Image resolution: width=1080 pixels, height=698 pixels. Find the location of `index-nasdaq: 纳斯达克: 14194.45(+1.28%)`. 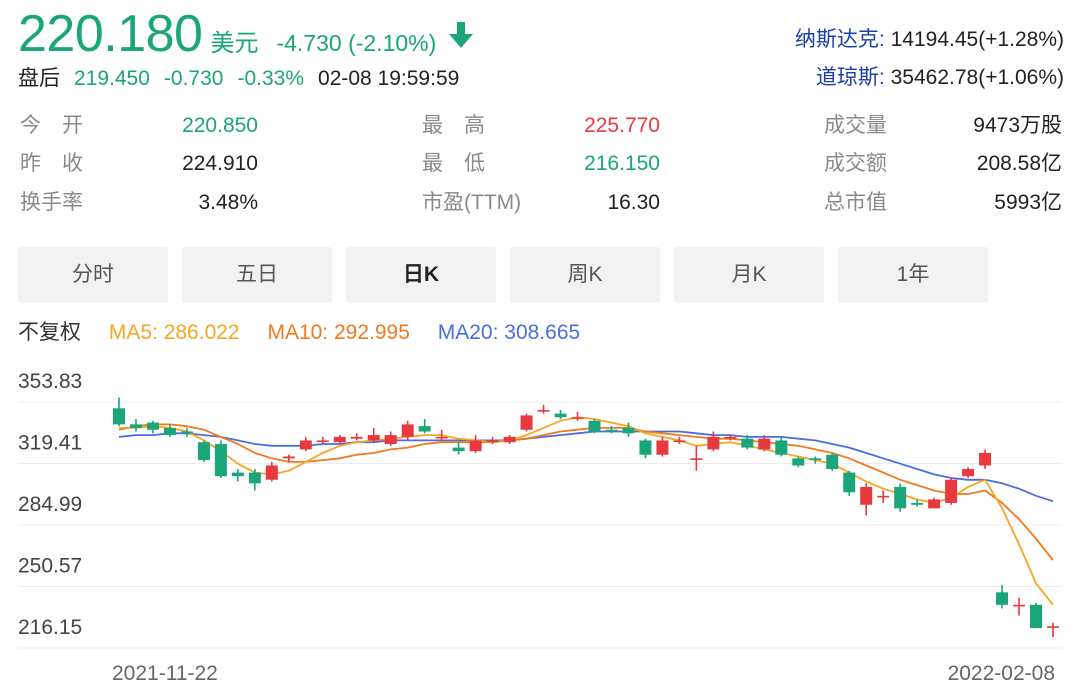

index-nasdaq: 纳斯达克: 14194.45(+1.28%) is located at coordinates (929, 40).